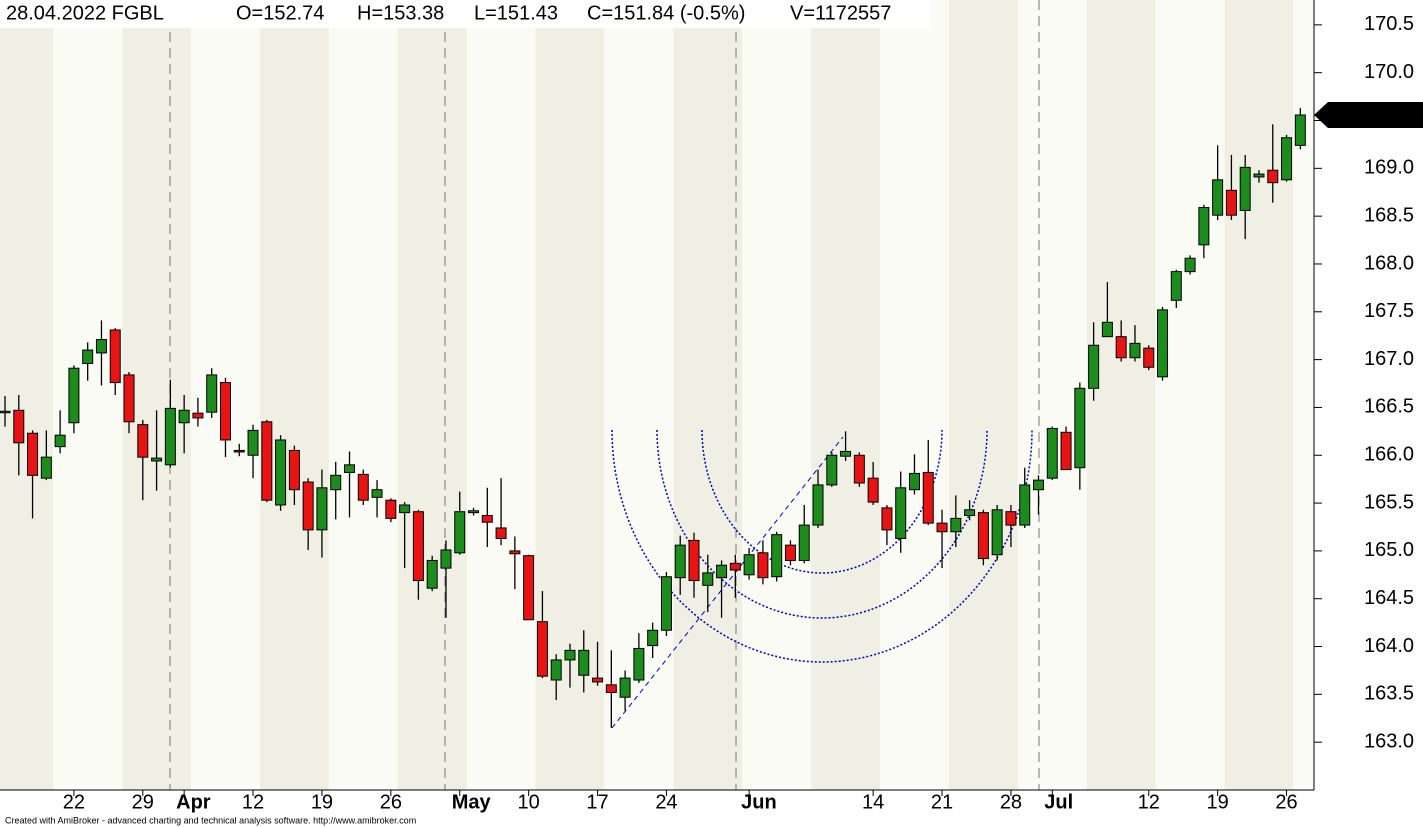  I want to click on y-tick-label: 163.5, so click(1389, 694).